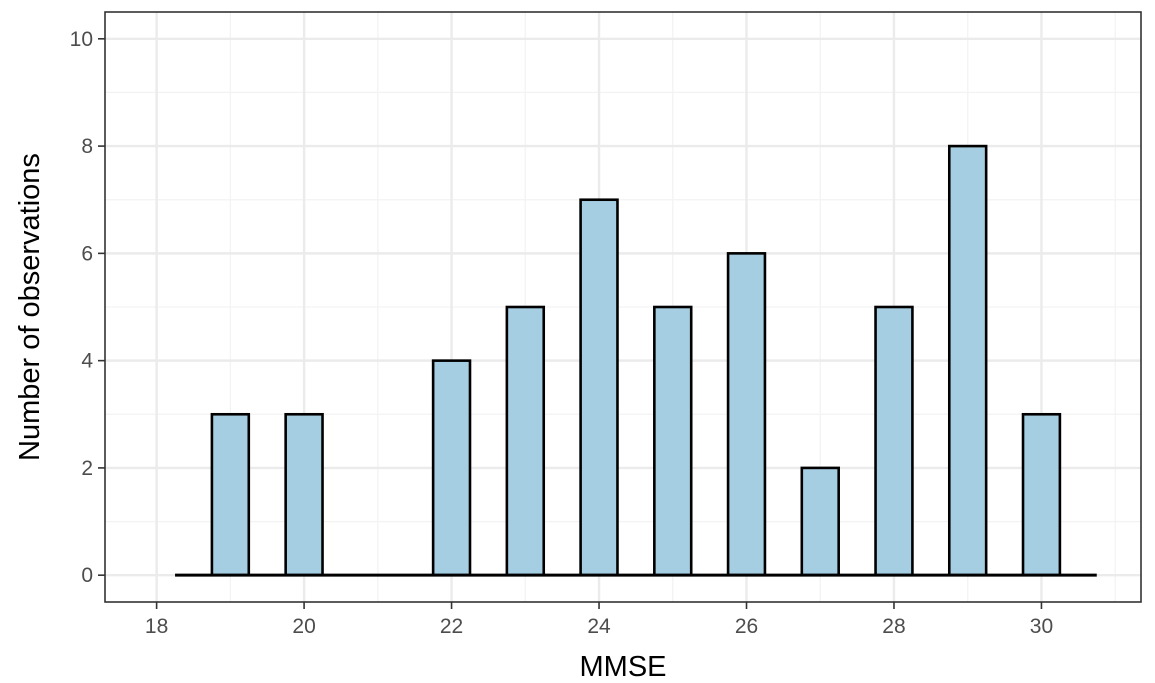 The image size is (1155, 683). Describe the element at coordinates (87, 307) in the screenshot. I see `y-axis: 0 2 4 6 8 10` at that location.